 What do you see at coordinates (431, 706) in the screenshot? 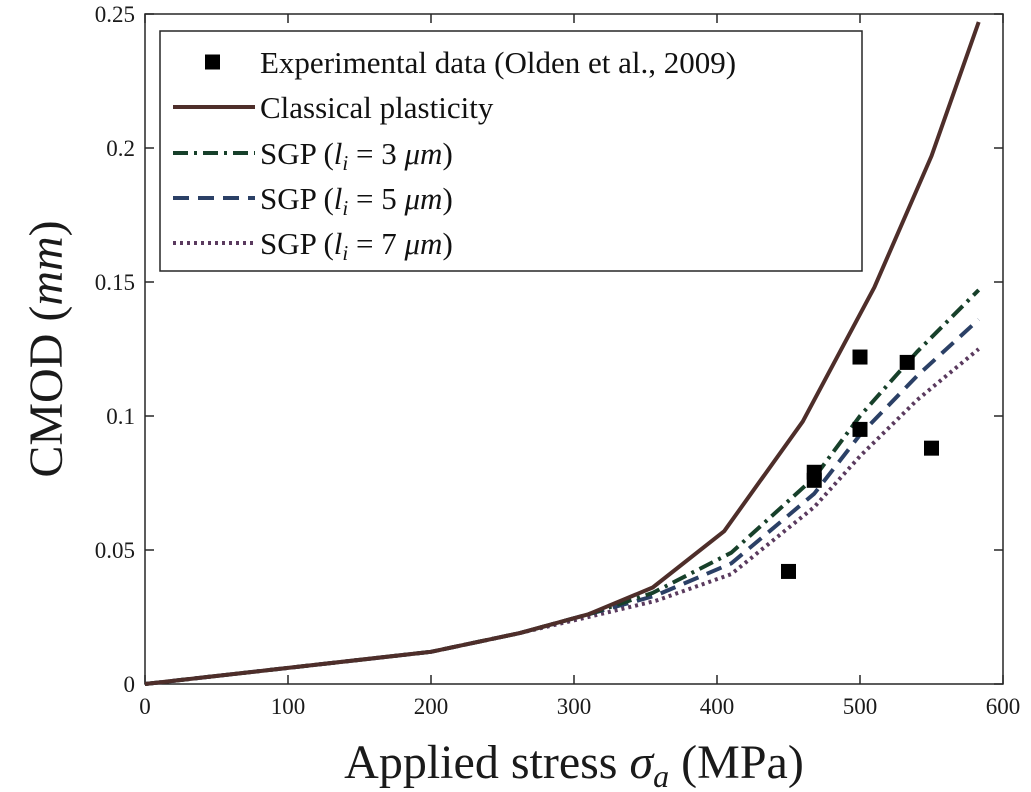
I see `x-tick-label: 200` at bounding box center [431, 706].